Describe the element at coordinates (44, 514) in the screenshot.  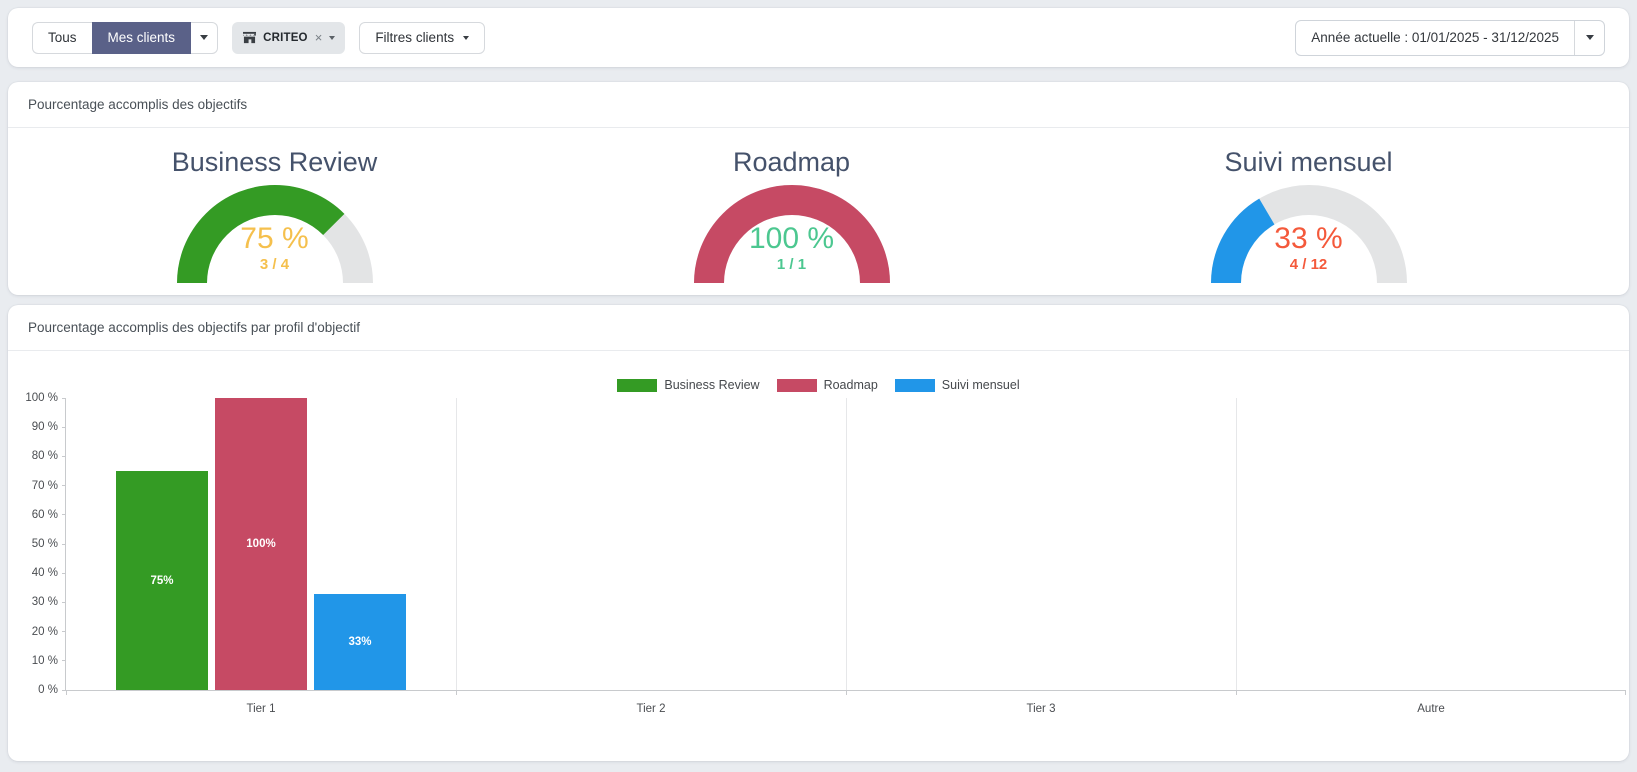
I see `y-axis-tick-label: 60 %` at that location.